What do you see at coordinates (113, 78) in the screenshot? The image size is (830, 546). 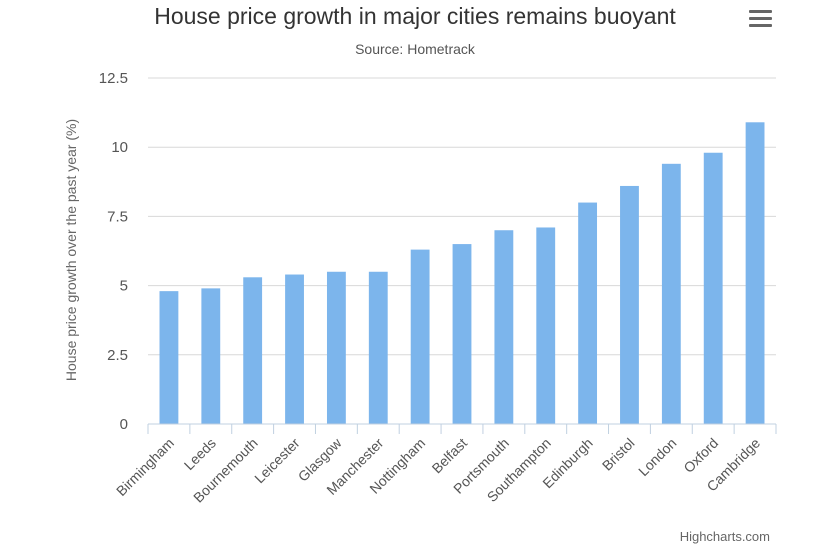 I see `y-tick-label: 12.5` at bounding box center [113, 78].